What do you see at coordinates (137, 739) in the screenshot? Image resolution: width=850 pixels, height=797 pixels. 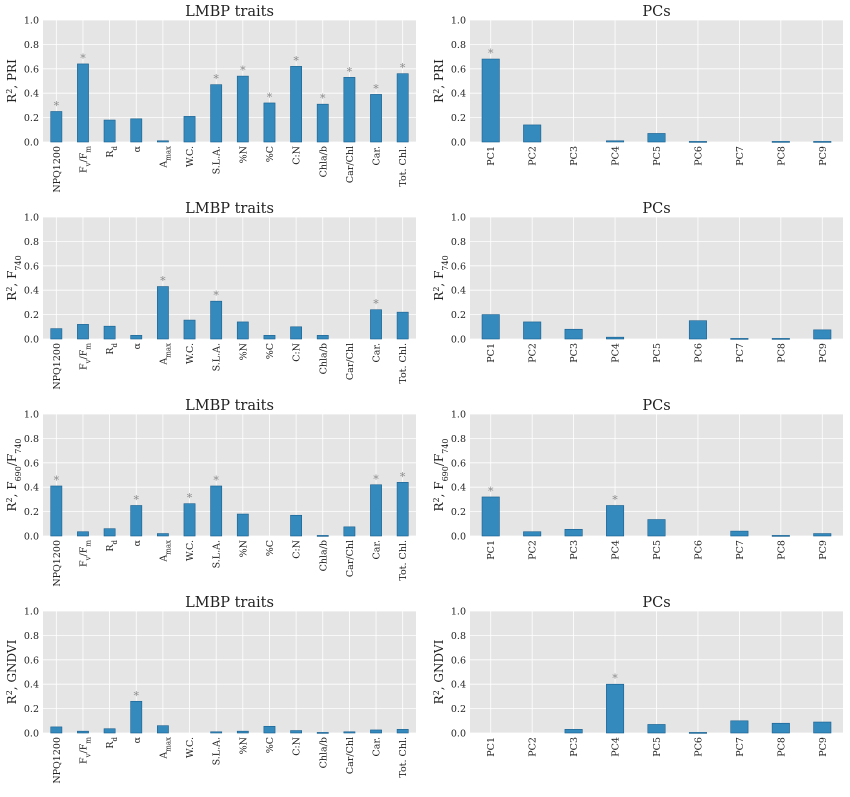 I see `x-tick-label: α` at bounding box center [137, 739].